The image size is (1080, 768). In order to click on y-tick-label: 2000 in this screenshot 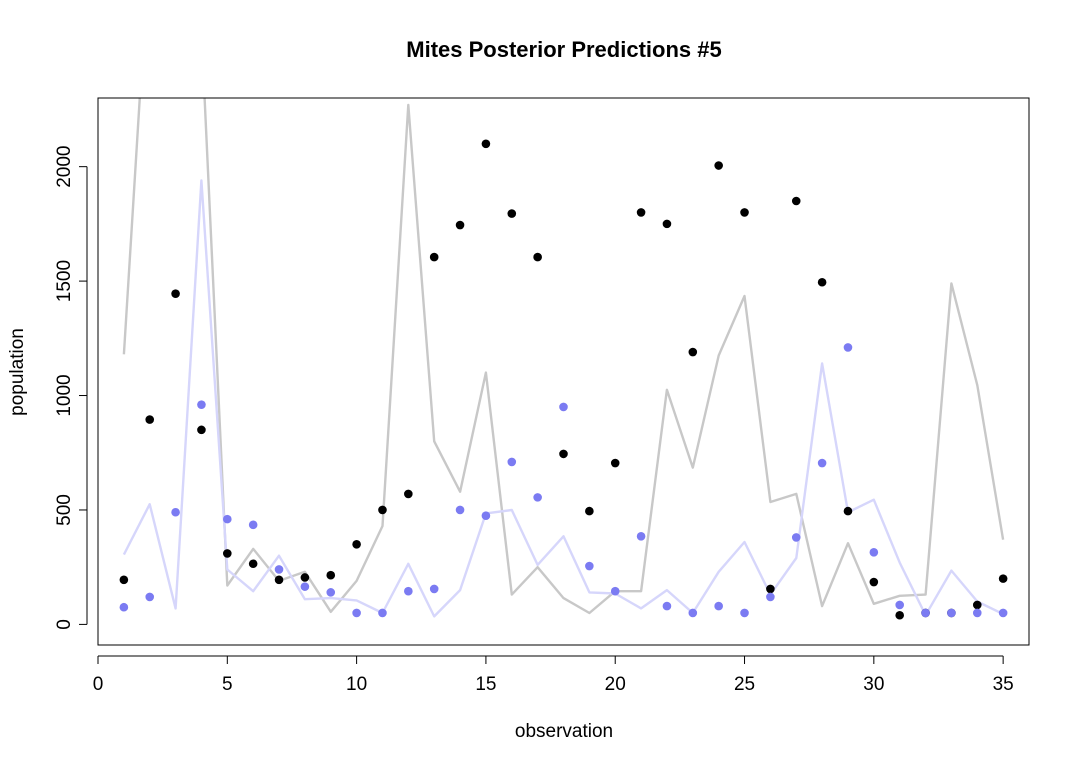, I will do `click(64, 167)`.